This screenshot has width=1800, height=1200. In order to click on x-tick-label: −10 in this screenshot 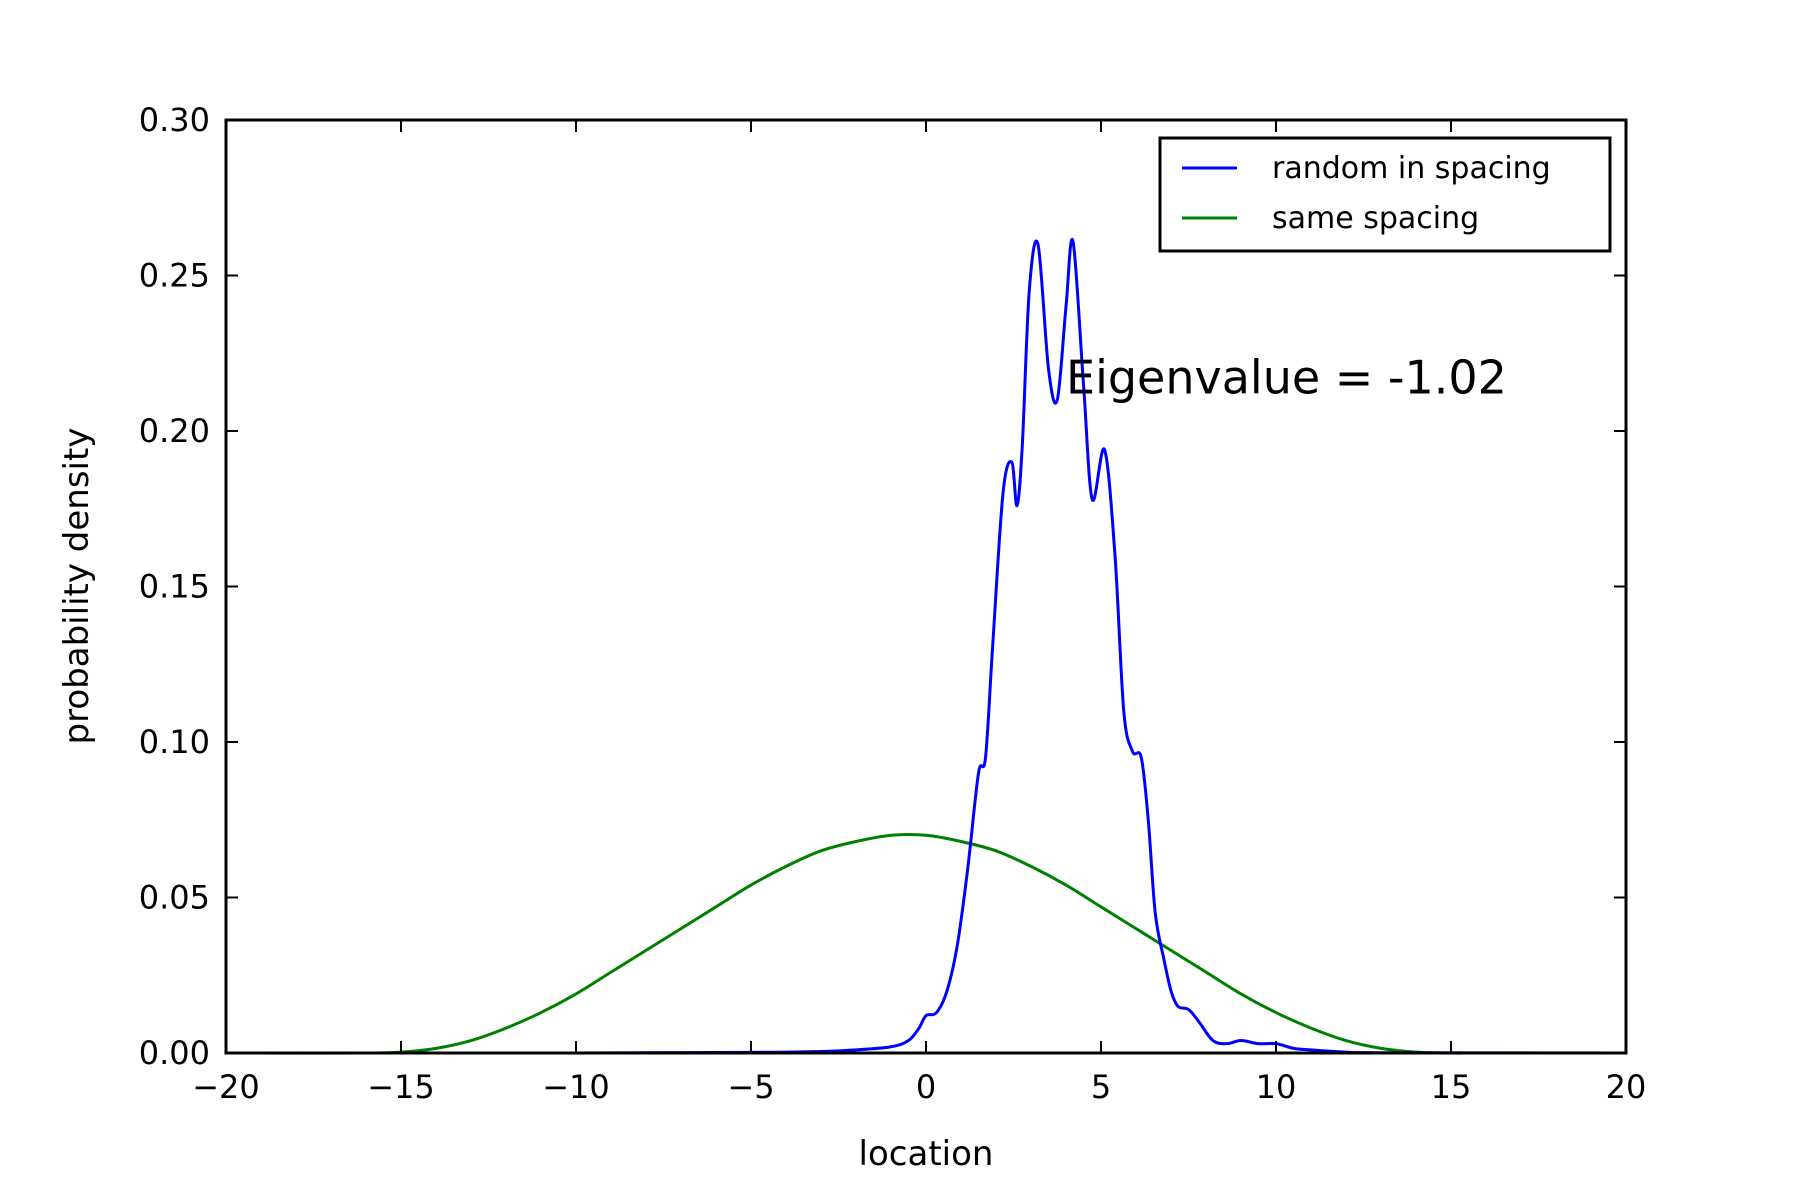, I will do `click(576, 1087)`.